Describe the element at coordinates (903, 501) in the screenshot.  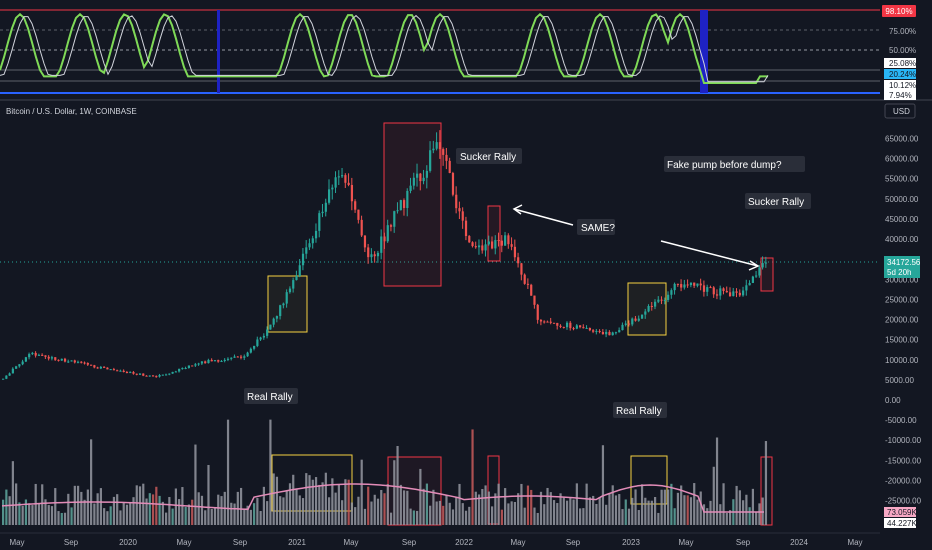
I see `price-tick: -25000.00` at that location.